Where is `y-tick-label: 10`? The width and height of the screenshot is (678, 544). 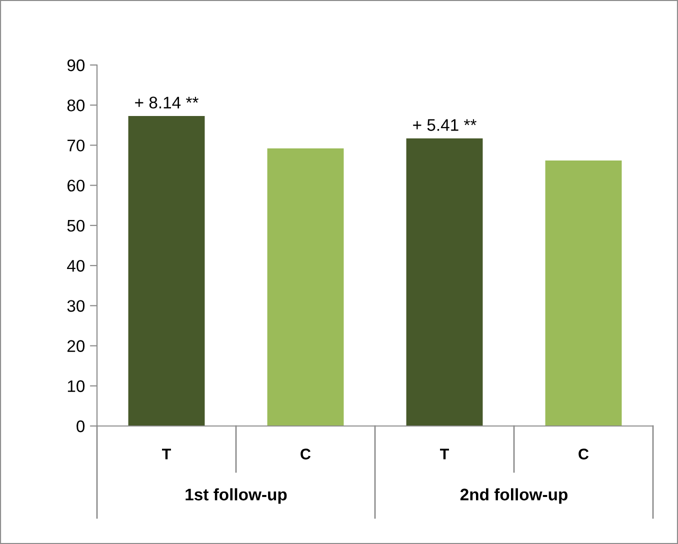 y-tick-label: 10 is located at coordinates (76, 386).